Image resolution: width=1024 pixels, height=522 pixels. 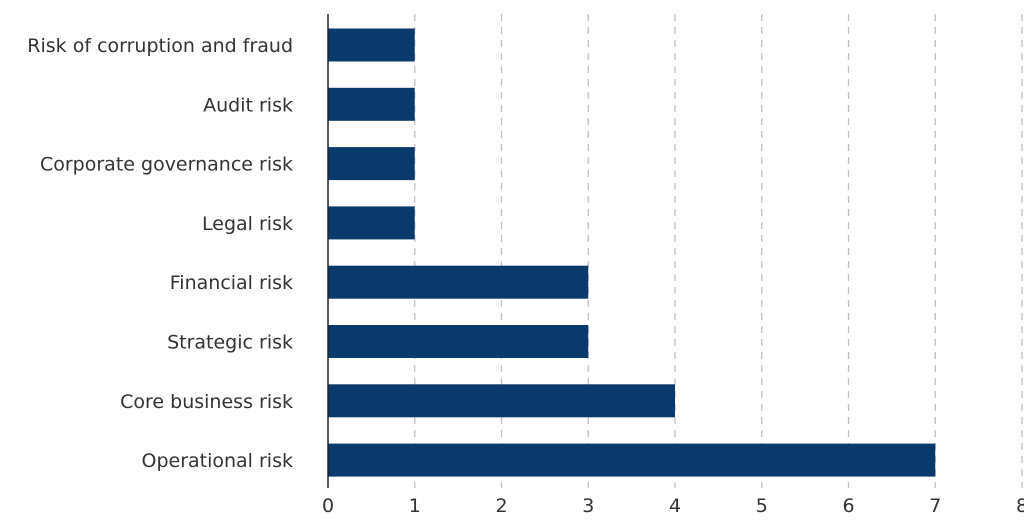 What do you see at coordinates (206, 402) in the screenshot?
I see `category-label: Core business risk` at bounding box center [206, 402].